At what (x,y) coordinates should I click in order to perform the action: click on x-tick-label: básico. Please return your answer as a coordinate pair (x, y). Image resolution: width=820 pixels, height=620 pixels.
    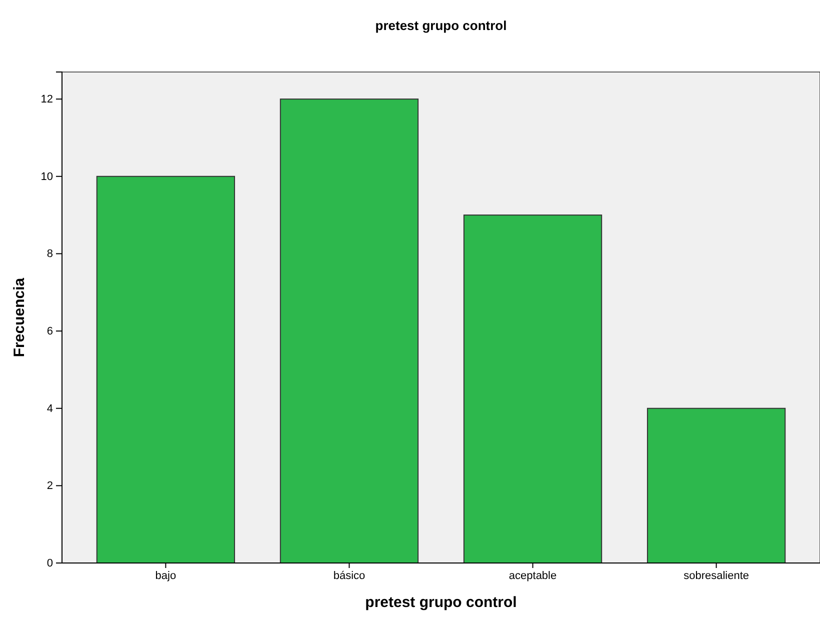
    Looking at the image, I should click on (349, 576).